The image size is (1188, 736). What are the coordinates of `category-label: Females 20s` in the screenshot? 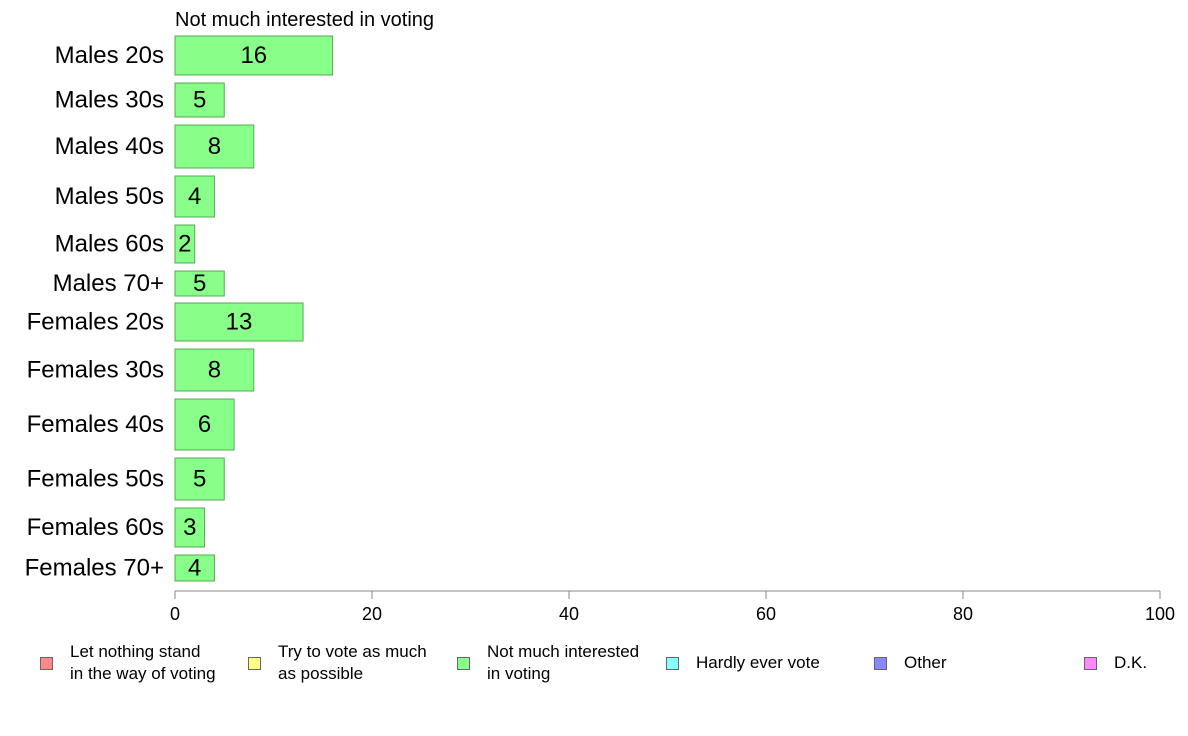 It's located at (95, 322).